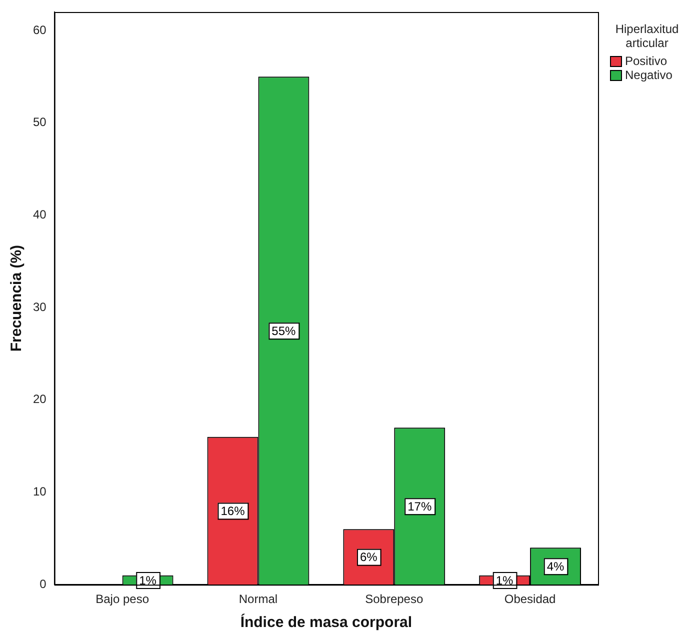 The width and height of the screenshot is (694, 636). I want to click on y-tick-label: 30, so click(39, 307).